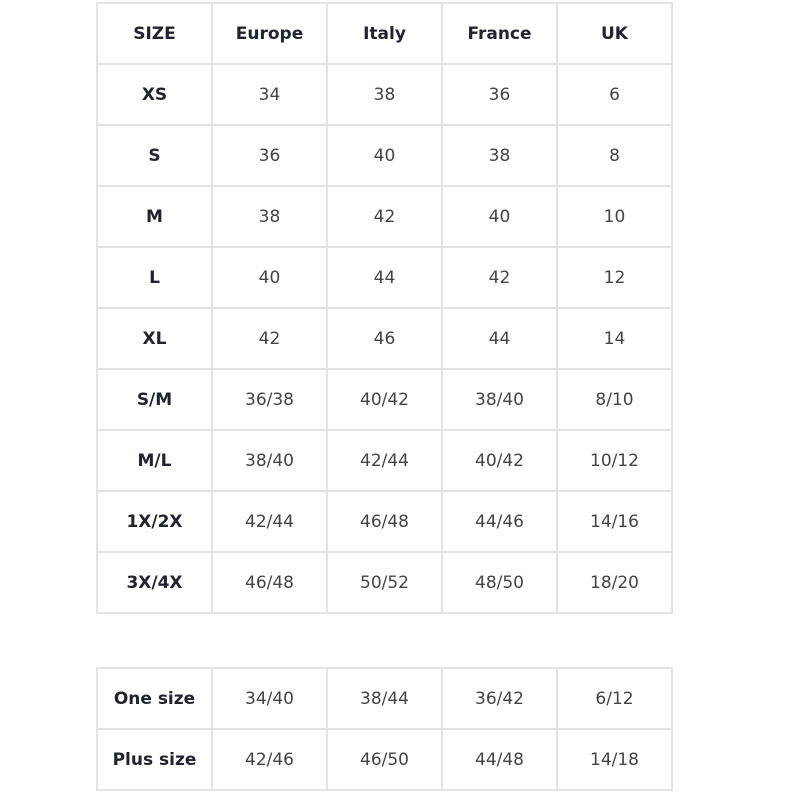  Describe the element at coordinates (154, 33) in the screenshot. I see `header-cell: SIZE` at that location.